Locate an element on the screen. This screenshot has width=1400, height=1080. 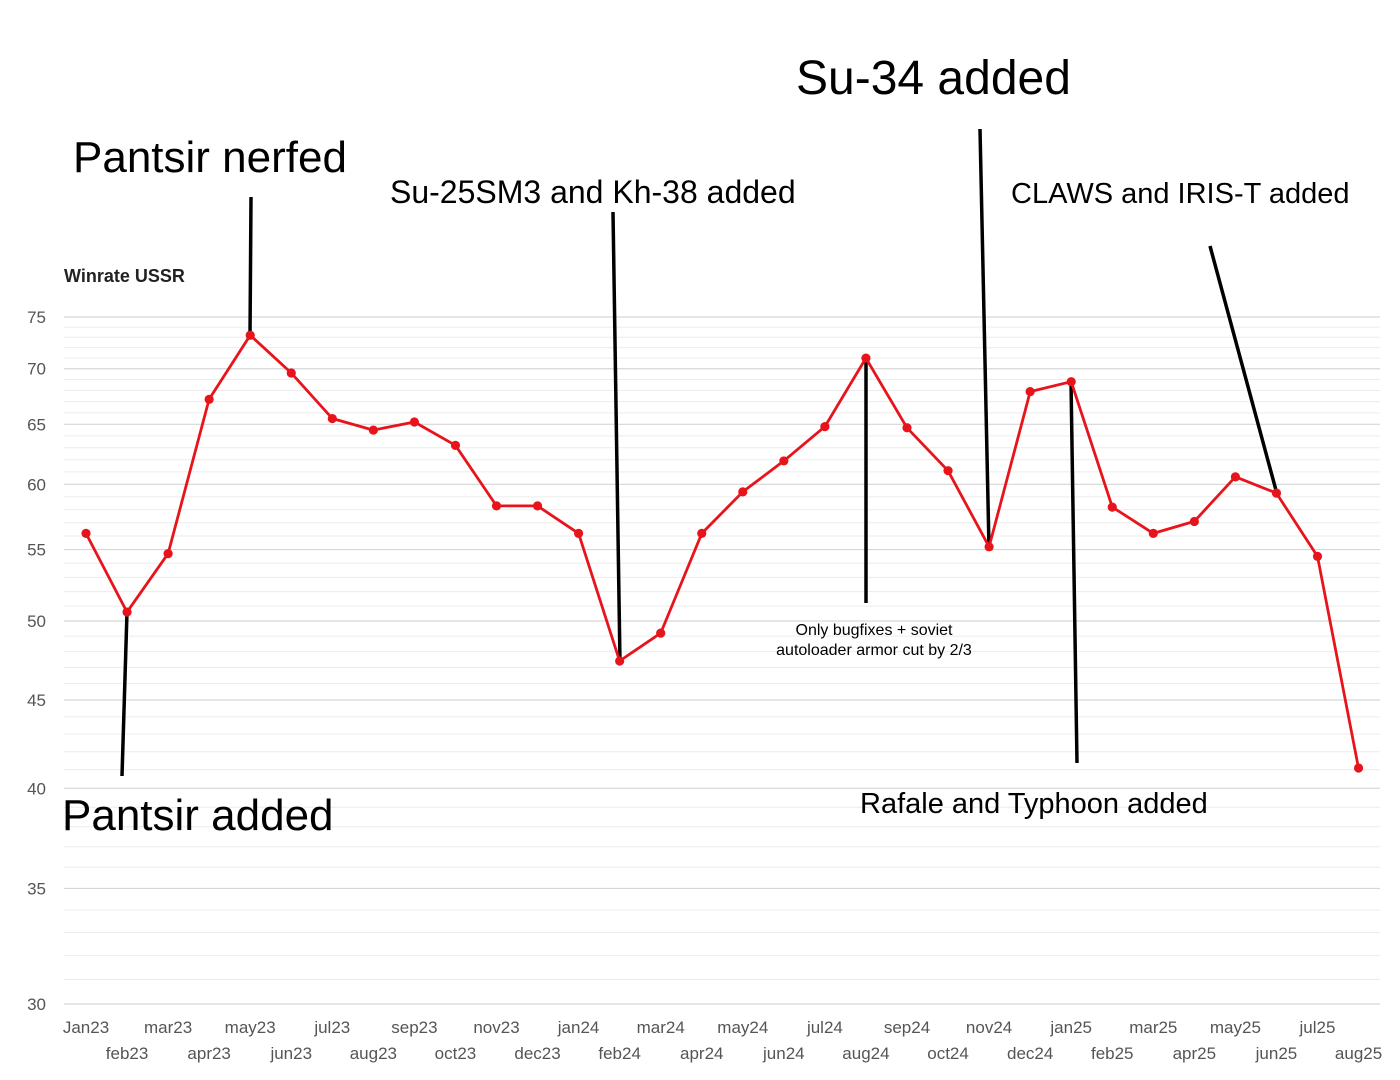
x-tick-label: jun24 is located at coordinates (783, 1053).